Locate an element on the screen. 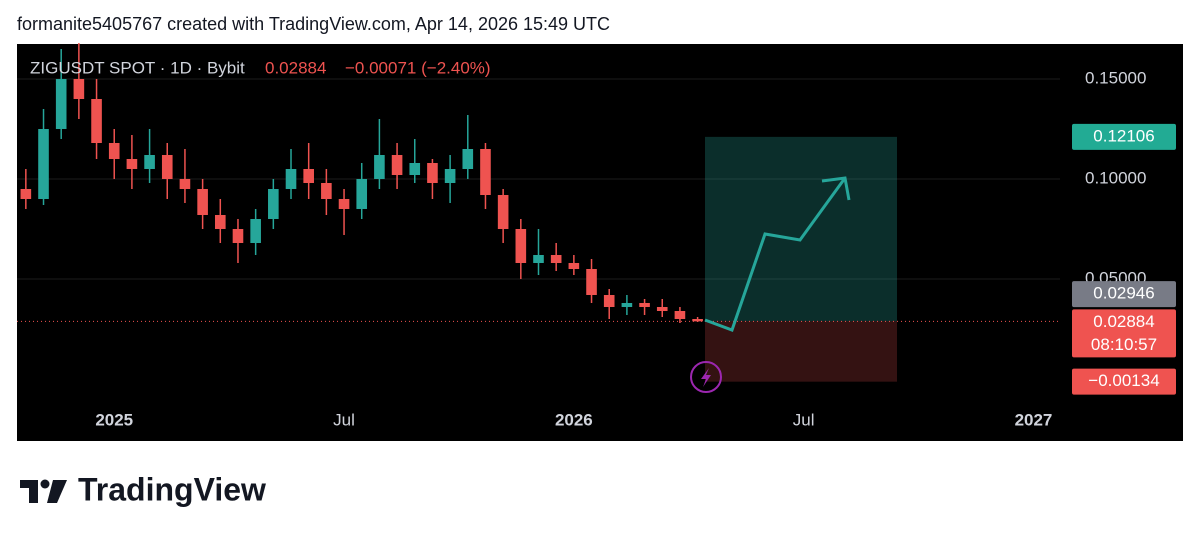 Image resolution: width=1200 pixels, height=539 pixels. price-change: −0.00071 (−2.40%) is located at coordinates (418, 67).